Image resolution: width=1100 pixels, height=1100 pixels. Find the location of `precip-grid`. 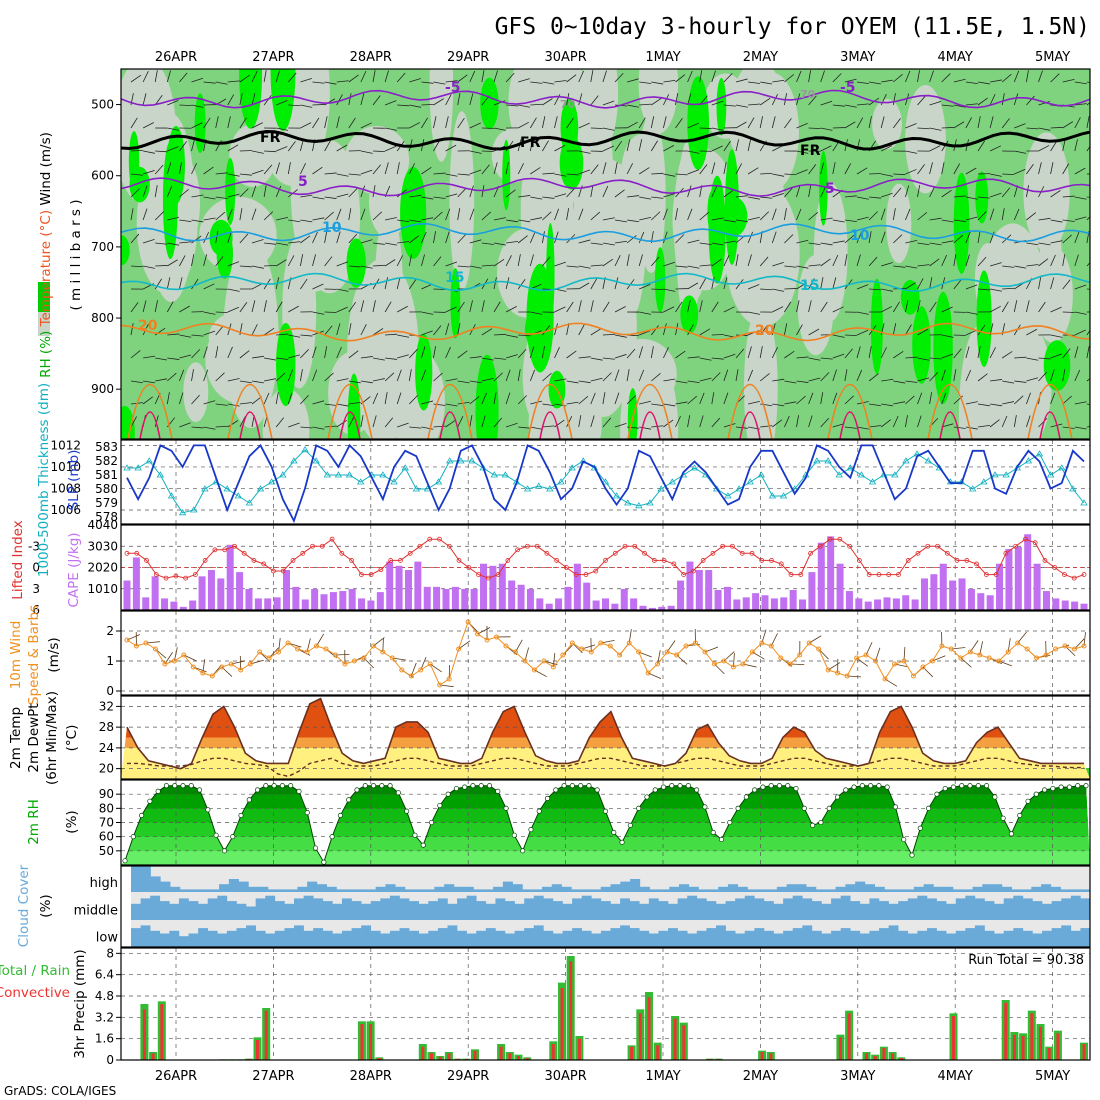

precip-grid is located at coordinates (605, 1004).